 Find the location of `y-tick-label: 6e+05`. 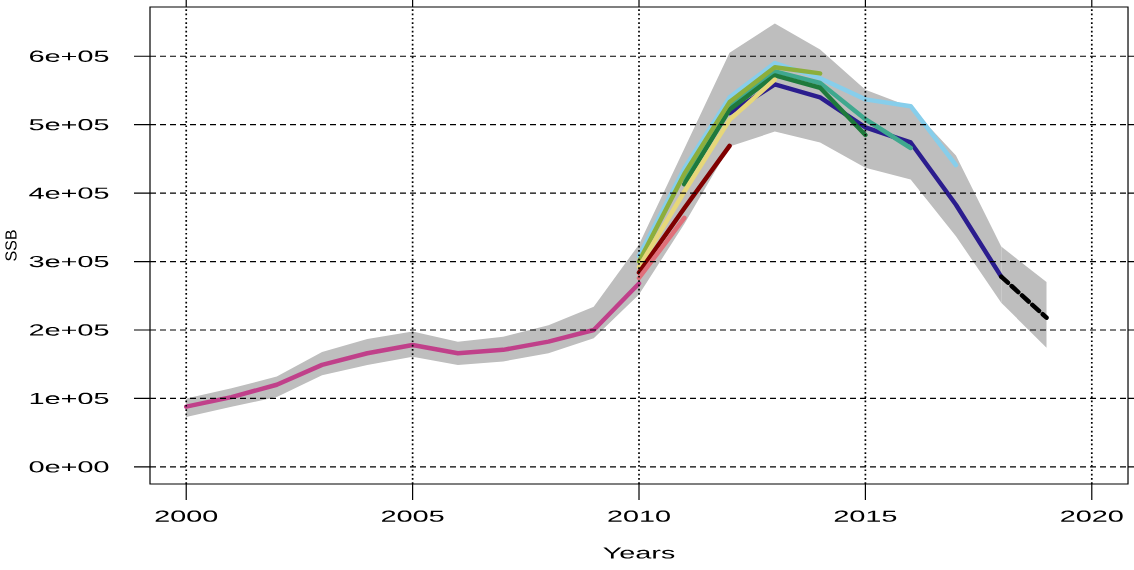

y-tick-label: 6e+05 is located at coordinates (69, 56).